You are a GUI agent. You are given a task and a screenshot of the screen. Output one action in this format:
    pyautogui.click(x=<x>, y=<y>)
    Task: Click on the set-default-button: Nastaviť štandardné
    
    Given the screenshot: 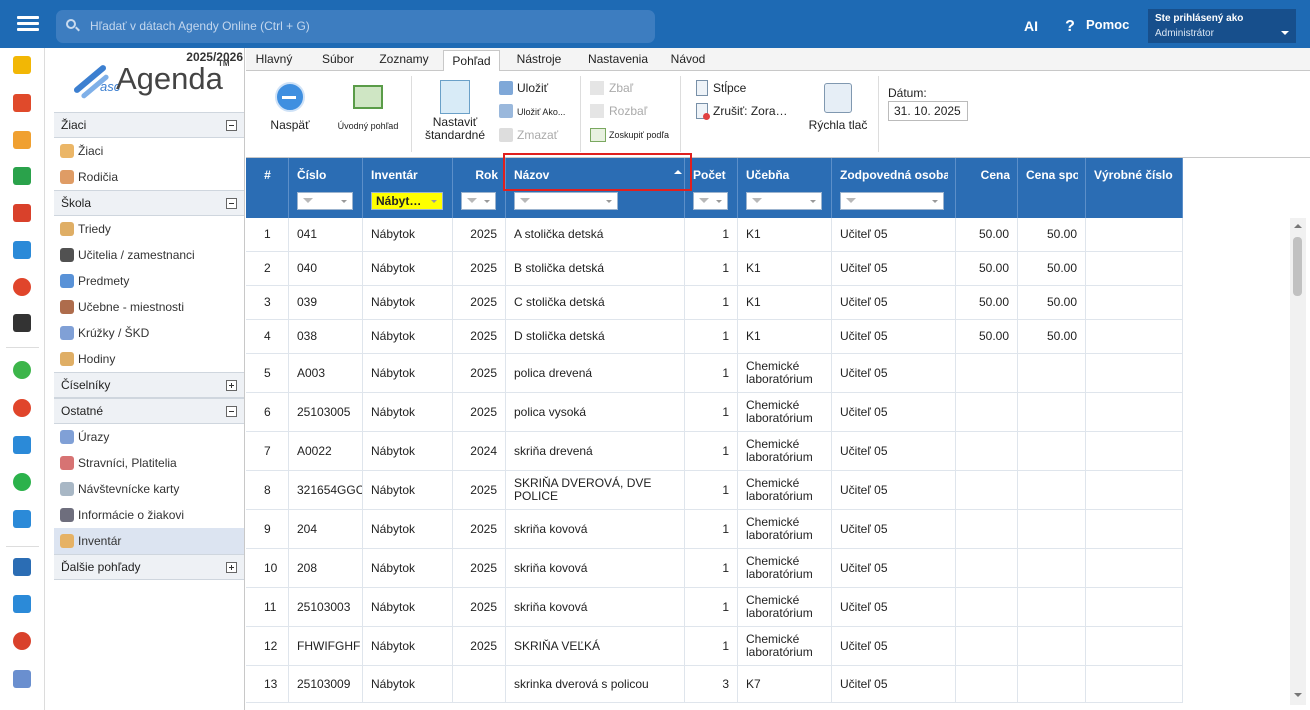 What is the action you would take?
    pyautogui.click(x=455, y=130)
    